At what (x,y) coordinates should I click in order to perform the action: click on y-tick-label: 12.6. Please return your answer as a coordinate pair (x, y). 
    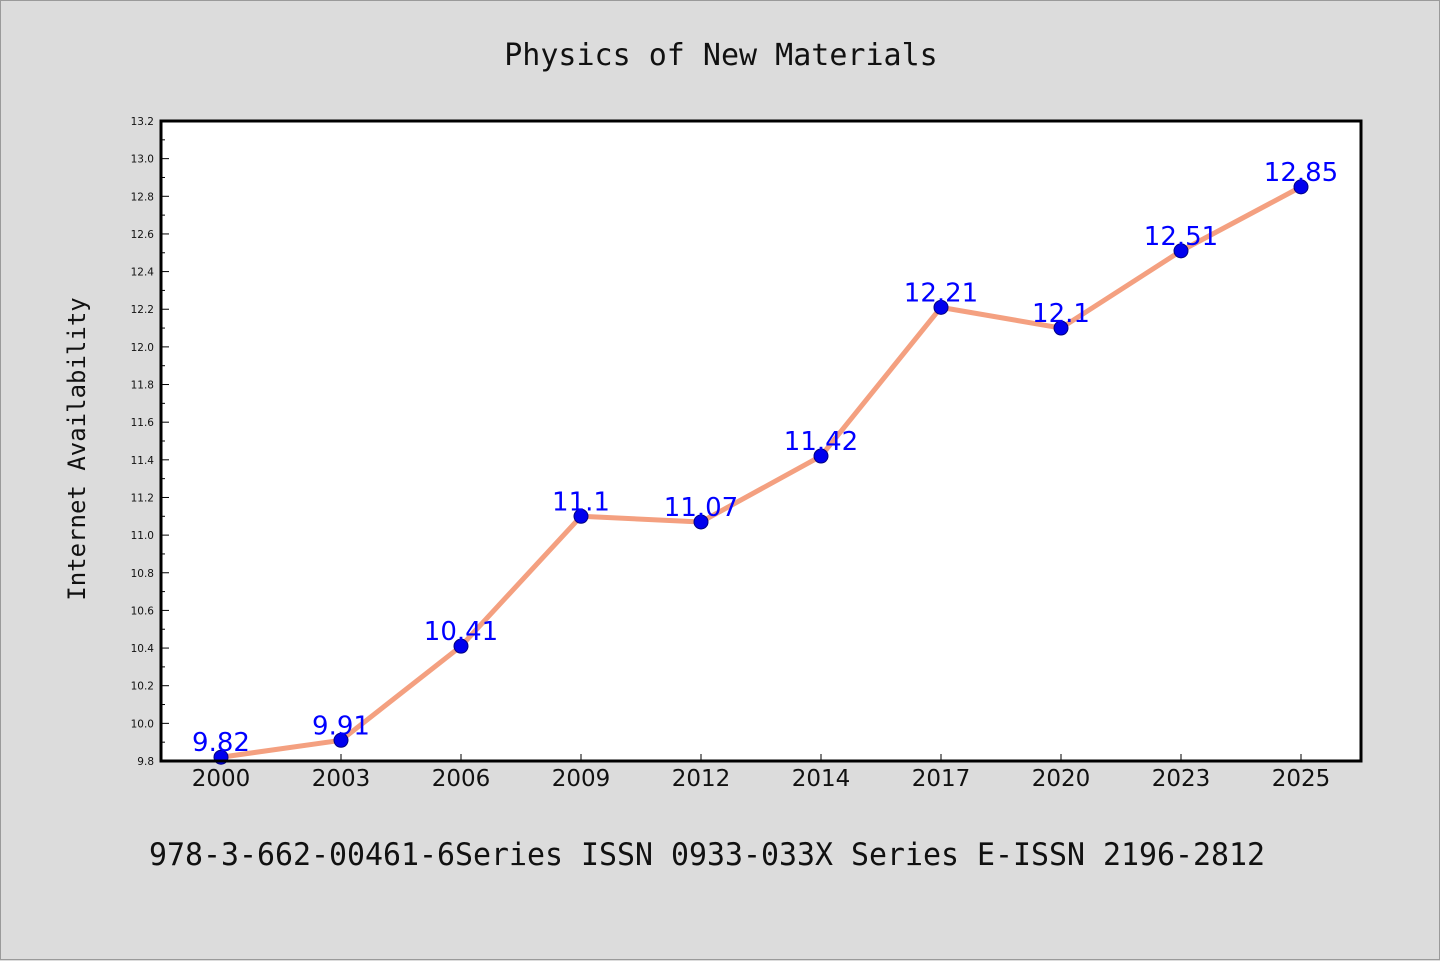
    Looking at the image, I should click on (143, 235).